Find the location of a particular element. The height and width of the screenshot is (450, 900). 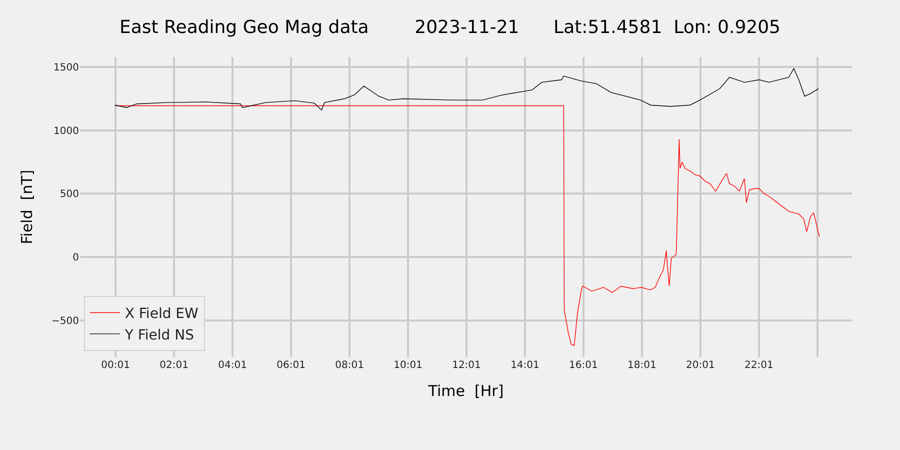

y-tick-label: 500 is located at coordinates (69, 194).